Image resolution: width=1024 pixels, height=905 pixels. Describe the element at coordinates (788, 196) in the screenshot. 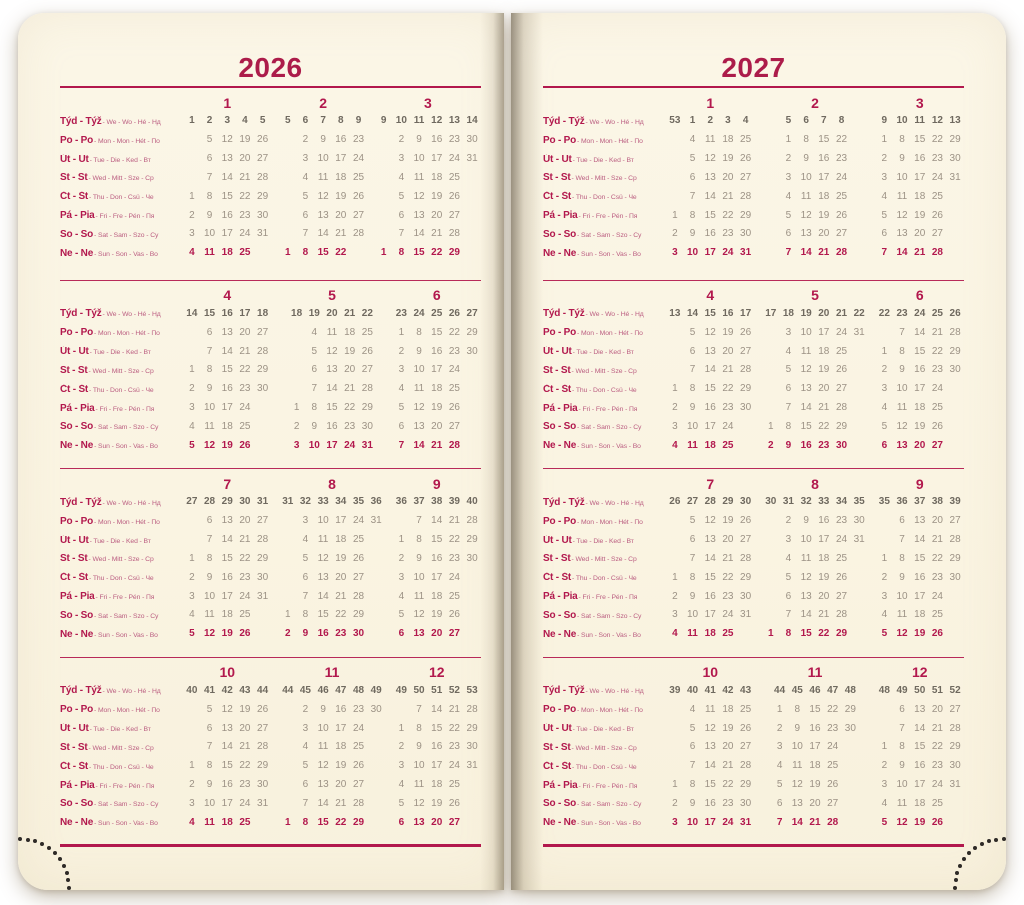

I see `day-cell: 4` at that location.